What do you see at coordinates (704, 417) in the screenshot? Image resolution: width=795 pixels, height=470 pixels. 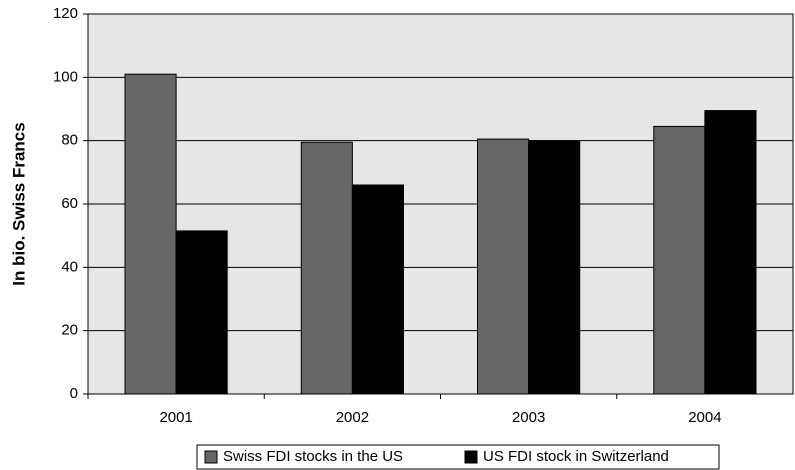 I see `x-tick-label: 2004` at bounding box center [704, 417].